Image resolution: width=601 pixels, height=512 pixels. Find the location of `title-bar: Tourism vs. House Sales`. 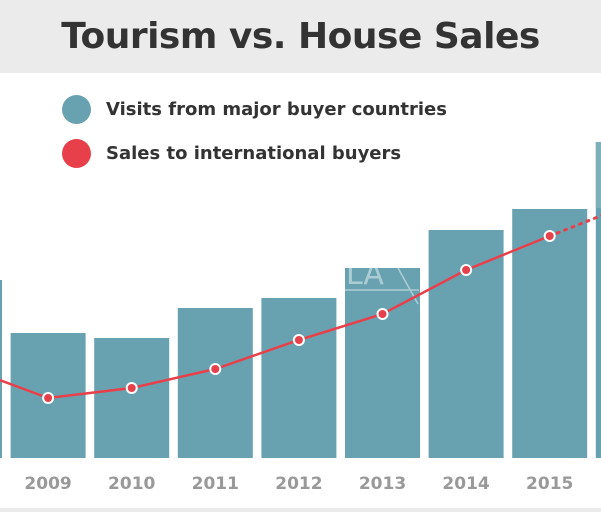

title-bar: Tourism vs. House Sales is located at coordinates (300, 36).